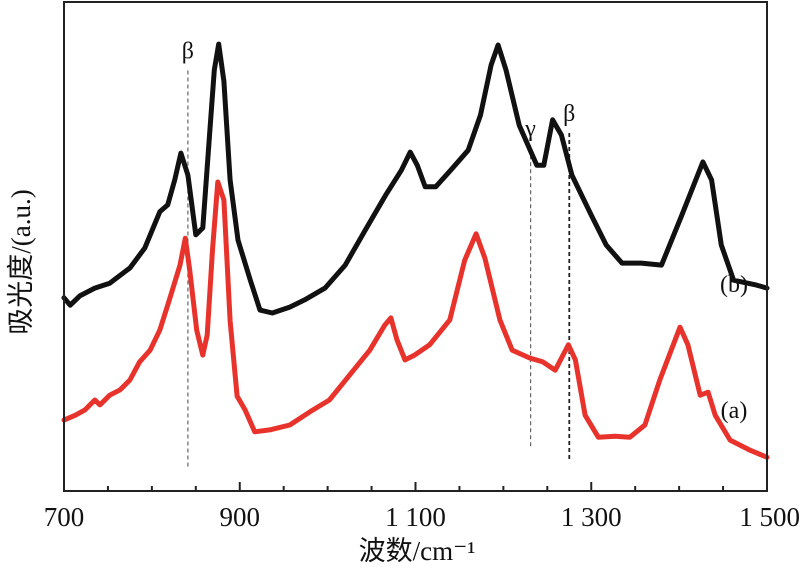 This screenshot has width=800, height=571. I want to click on series-labels: (b) (a), so click(734, 348).